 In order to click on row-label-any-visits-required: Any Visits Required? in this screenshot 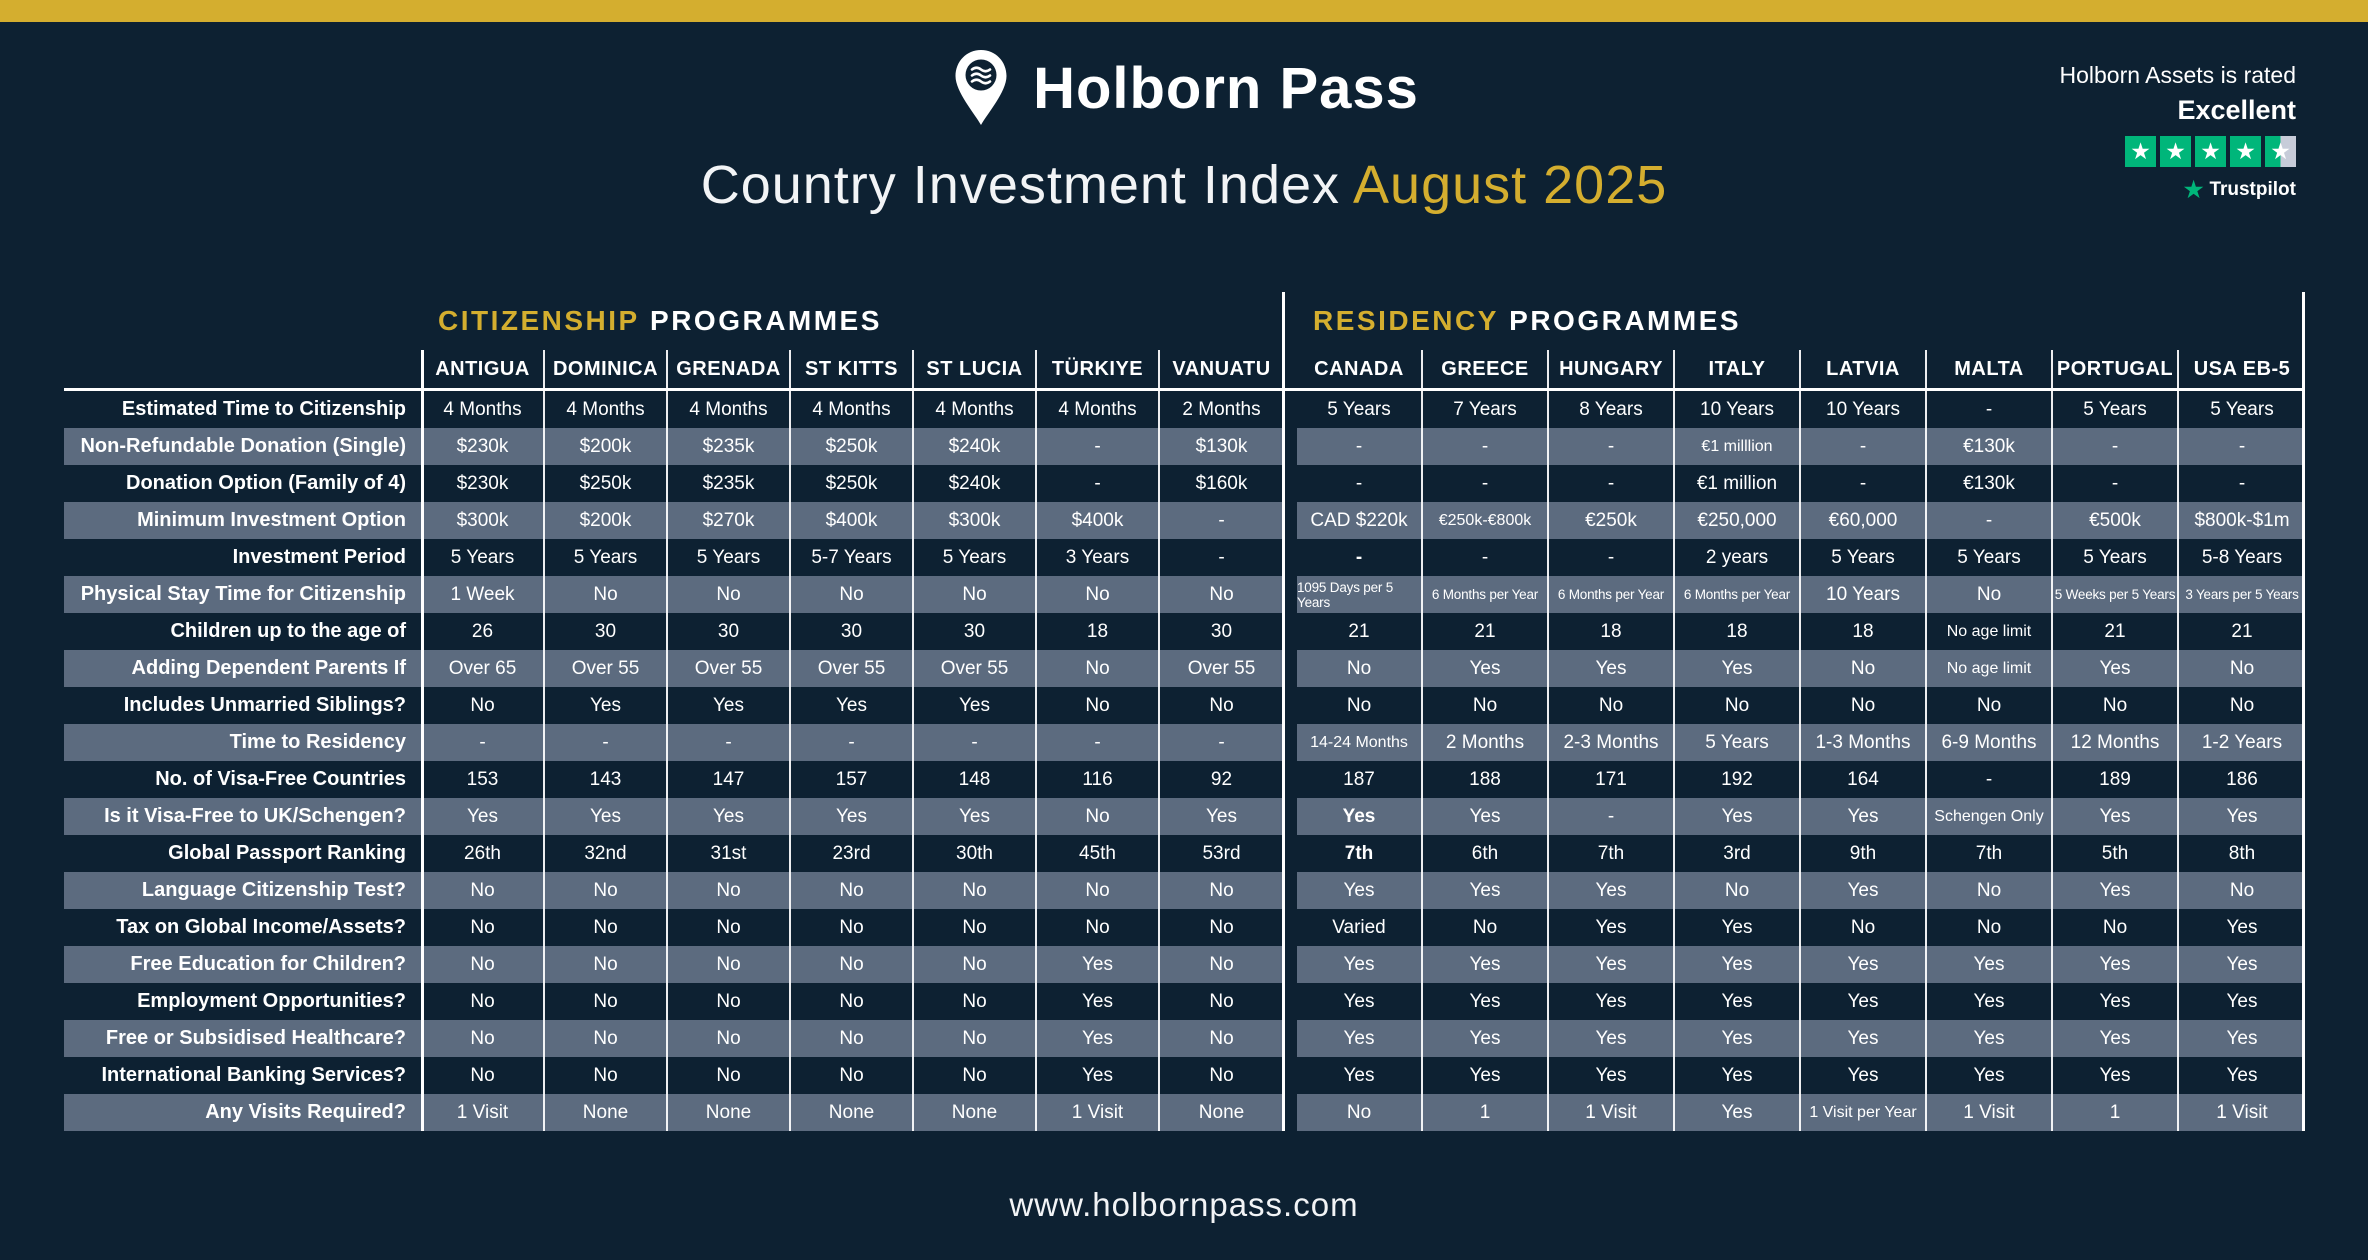, I will do `click(243, 1112)`.